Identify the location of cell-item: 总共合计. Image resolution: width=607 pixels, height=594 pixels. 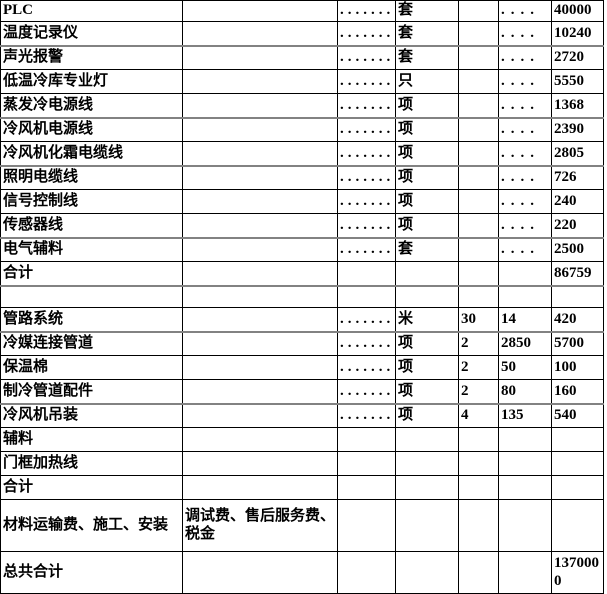
(91, 572).